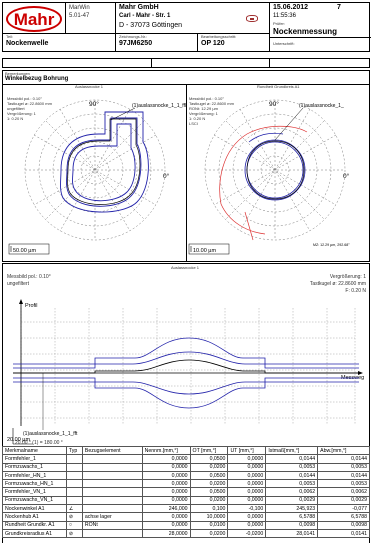 This screenshot has width=372, height=543. Describe the element at coordinates (133, 36) in the screenshot. I see `drawing-label: Zeichnungs-Nr.:` at that location.